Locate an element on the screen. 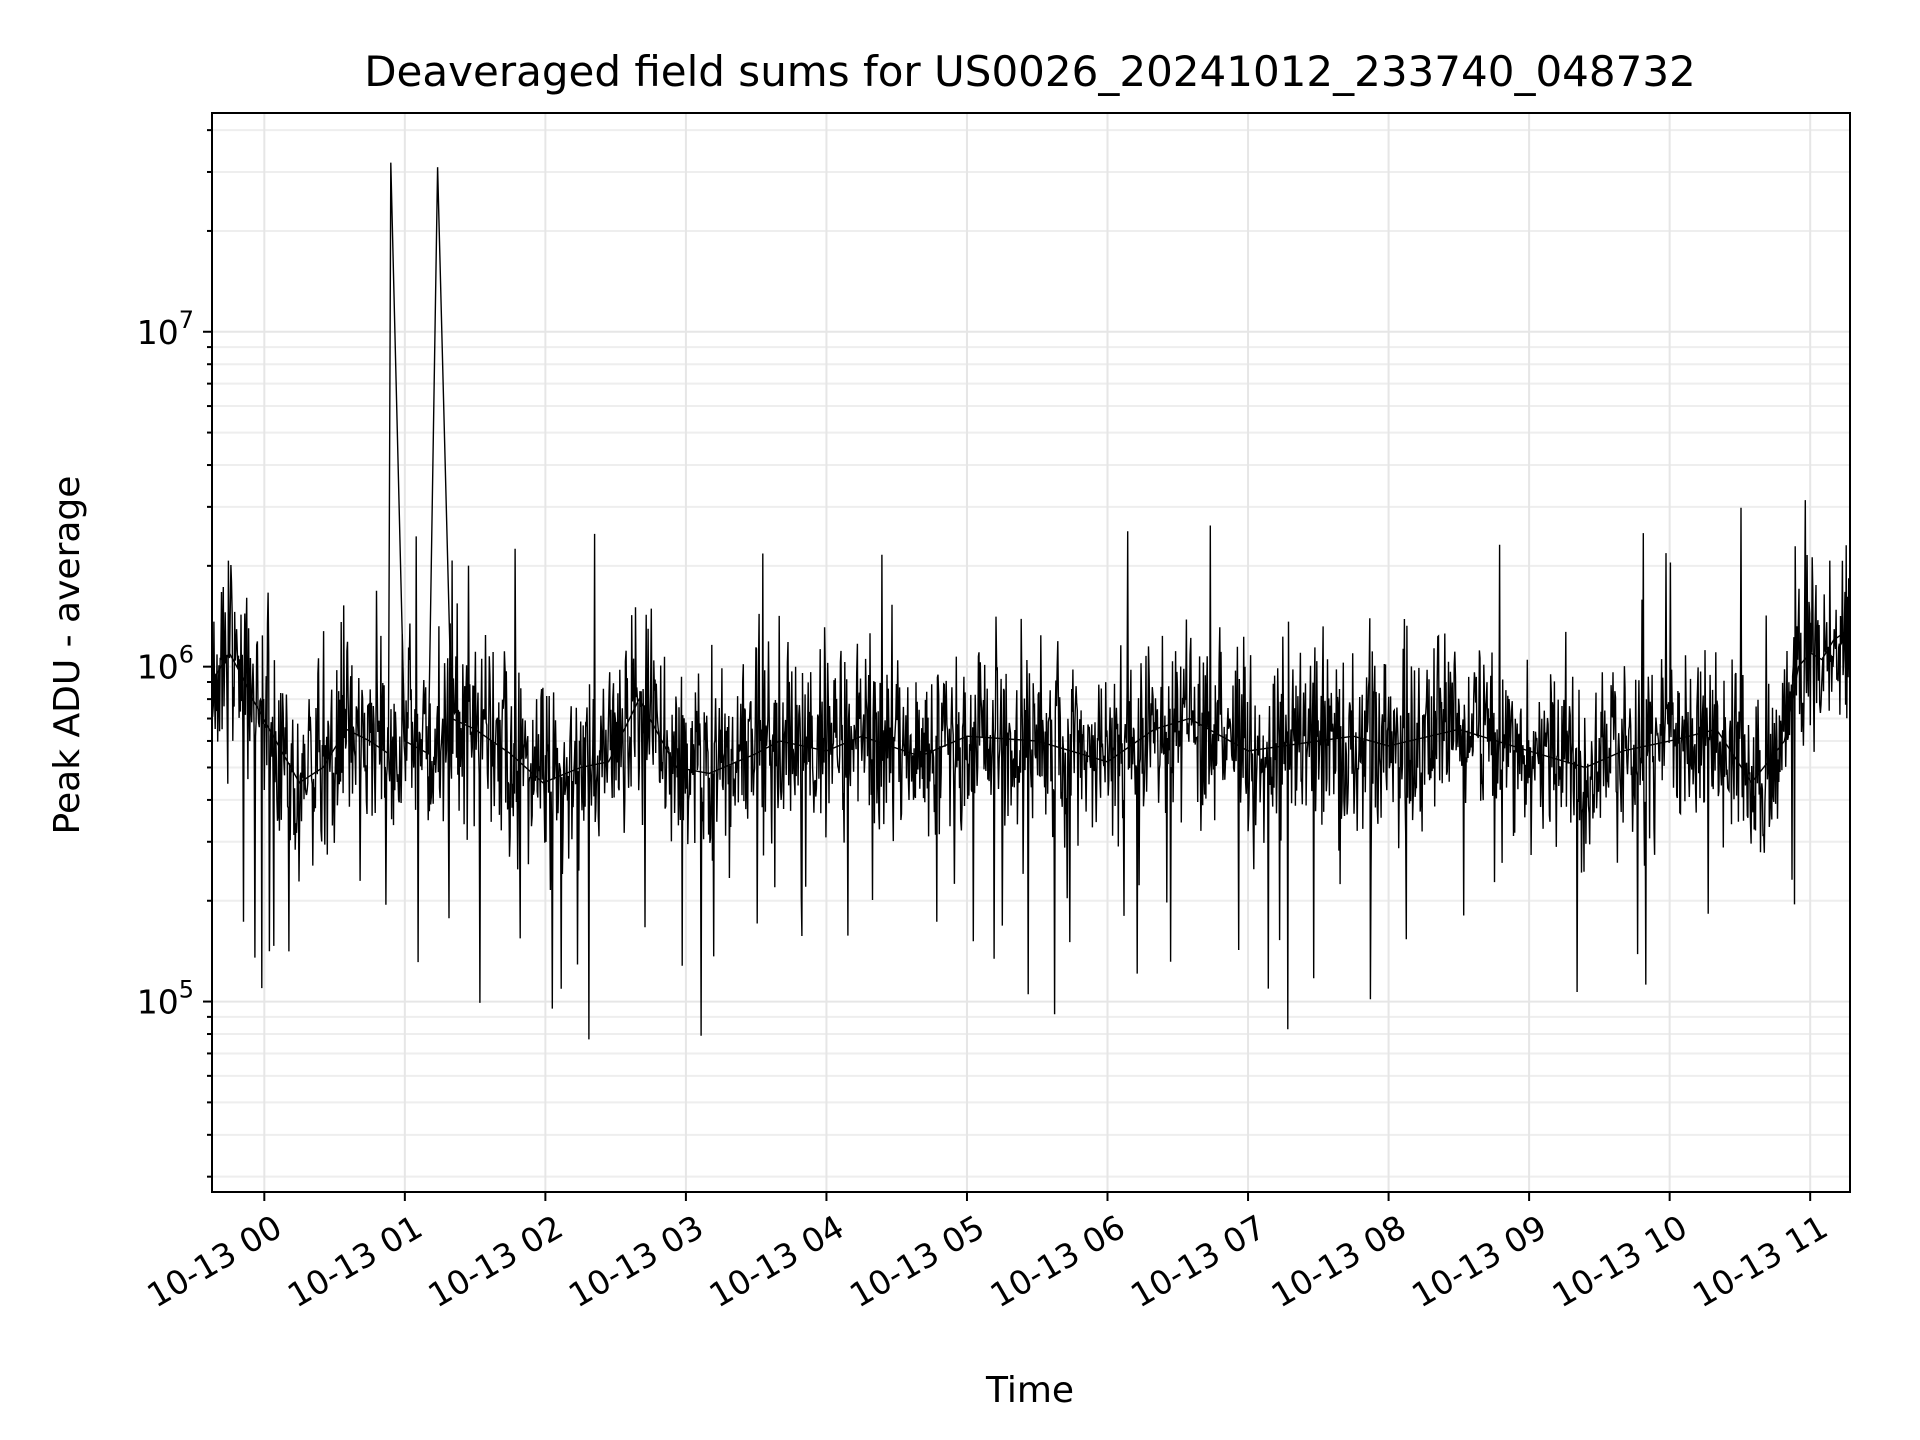  x-tick-label: 10-13 03 is located at coordinates (636, 1261).